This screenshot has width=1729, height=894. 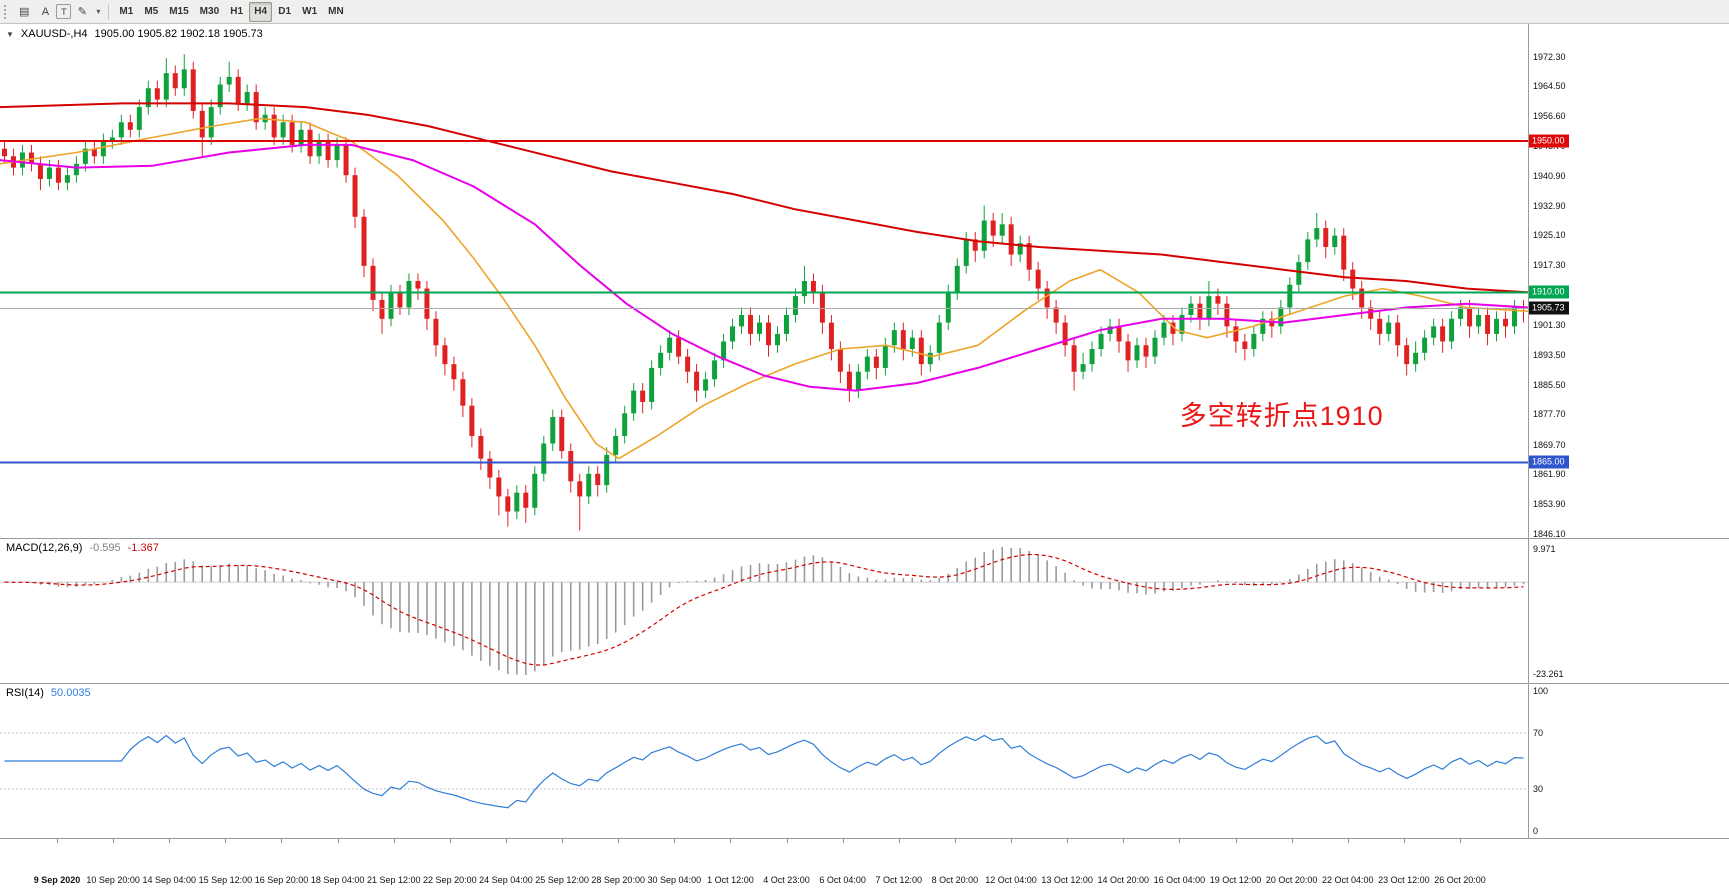 What do you see at coordinates (1549, 504) in the screenshot?
I see `price-tick-label: 1853.90` at bounding box center [1549, 504].